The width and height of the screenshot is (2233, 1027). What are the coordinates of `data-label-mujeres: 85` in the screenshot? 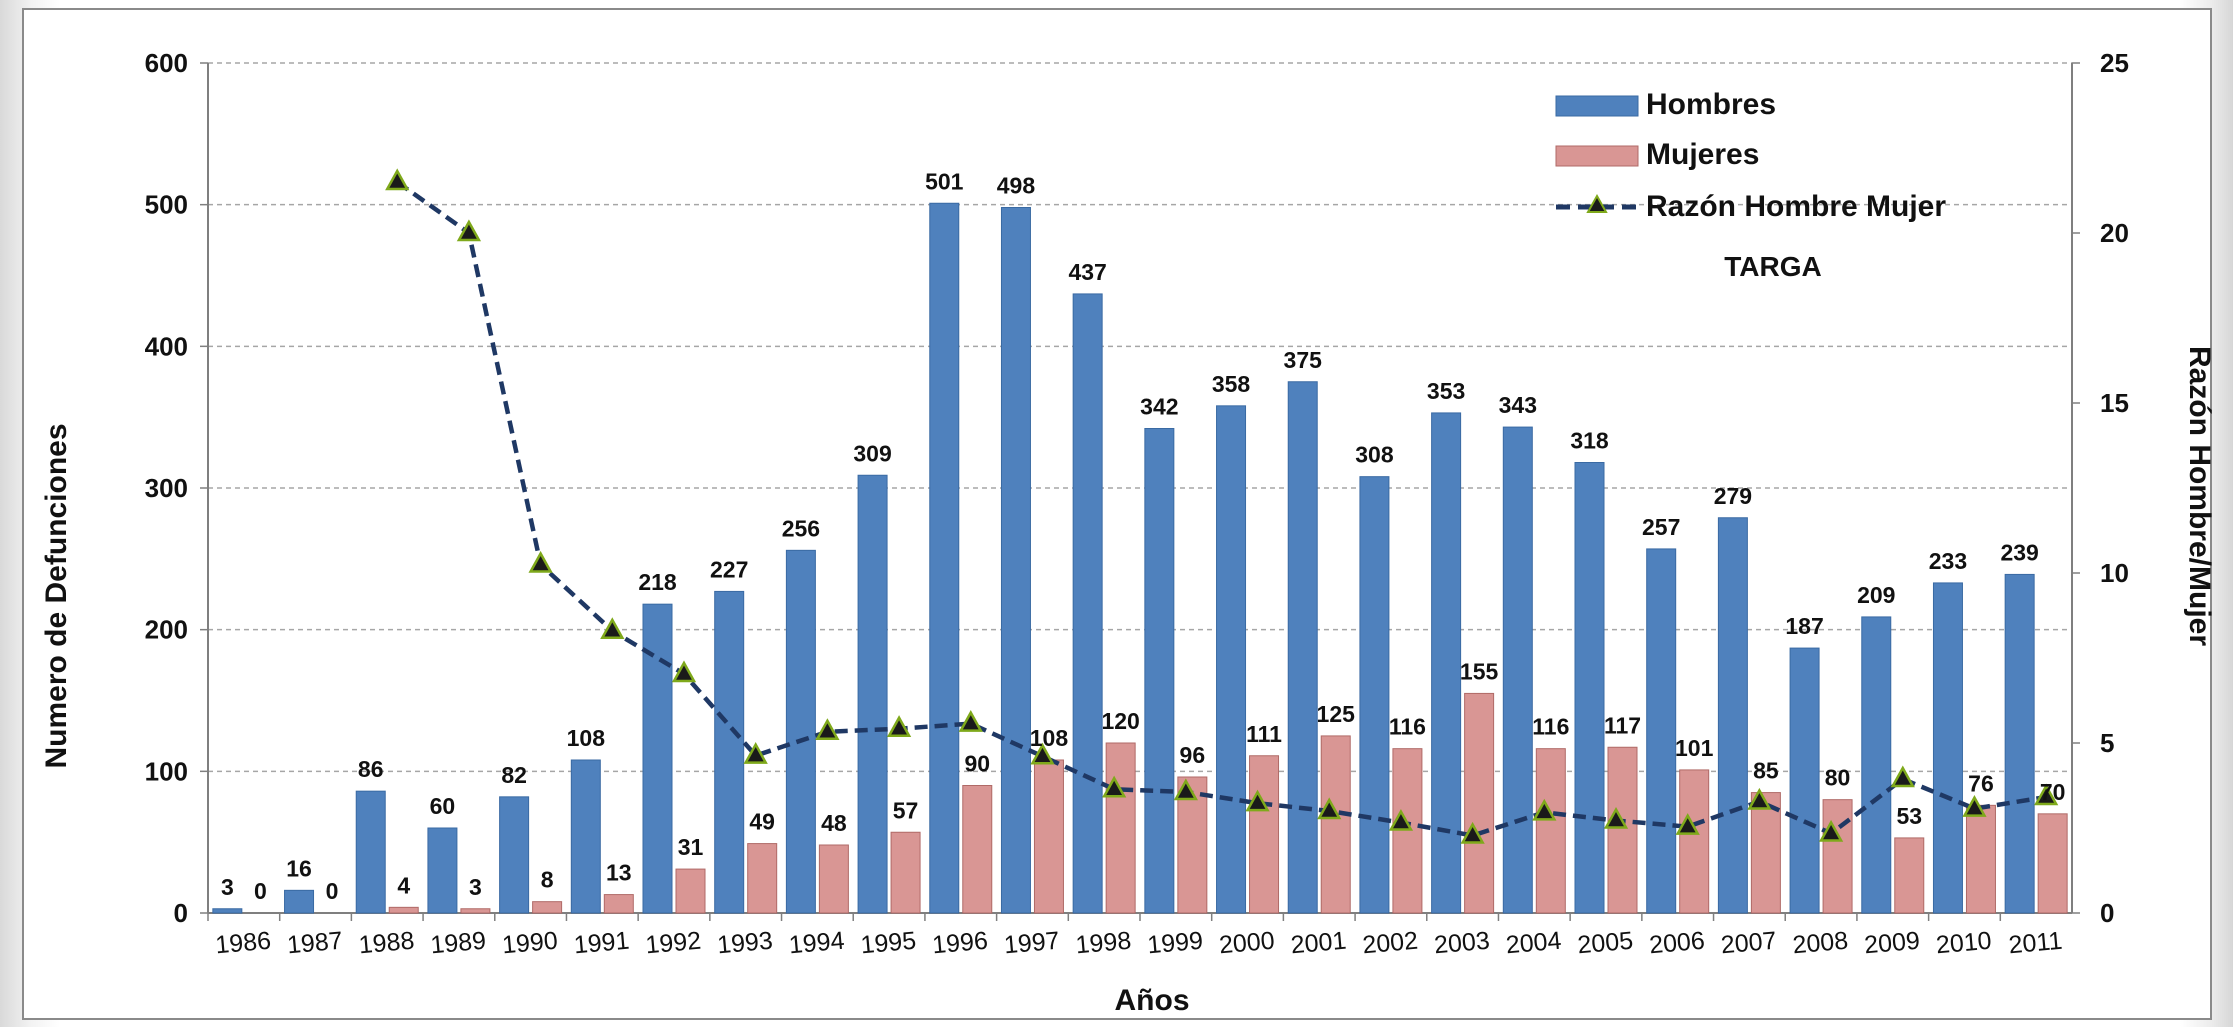 It's located at (1766, 771).